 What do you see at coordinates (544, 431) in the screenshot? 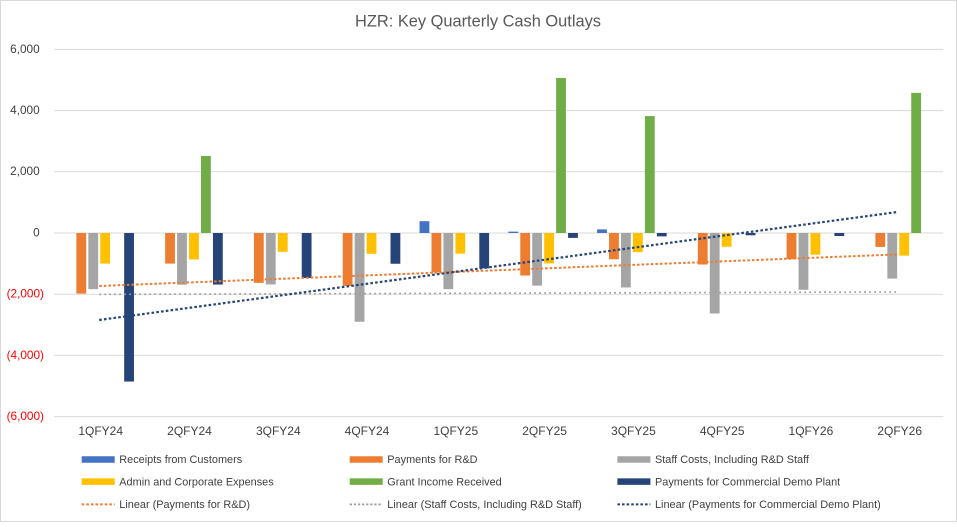
I see `svg-text: 2QFY25` at bounding box center [544, 431].